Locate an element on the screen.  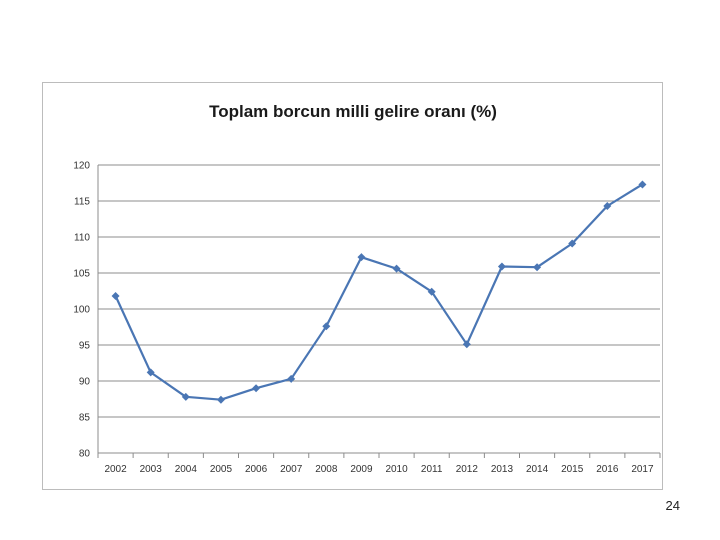
x-tick-label: 2005 is located at coordinates (221, 469).